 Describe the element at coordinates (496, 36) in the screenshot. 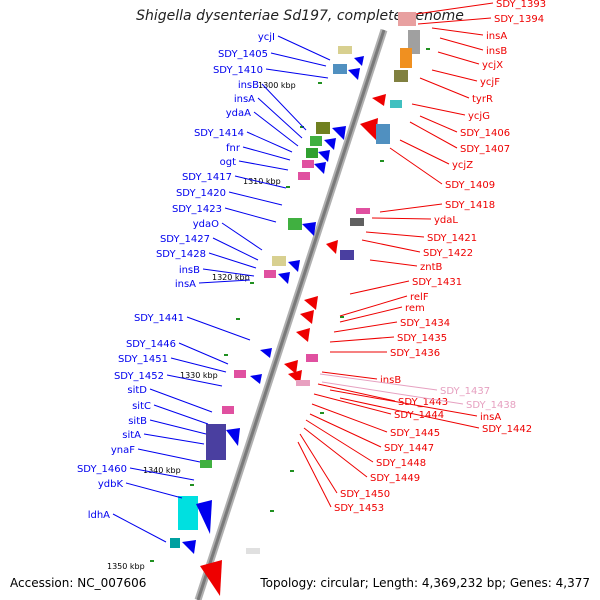

I see `gene-label-right: insA` at that location.